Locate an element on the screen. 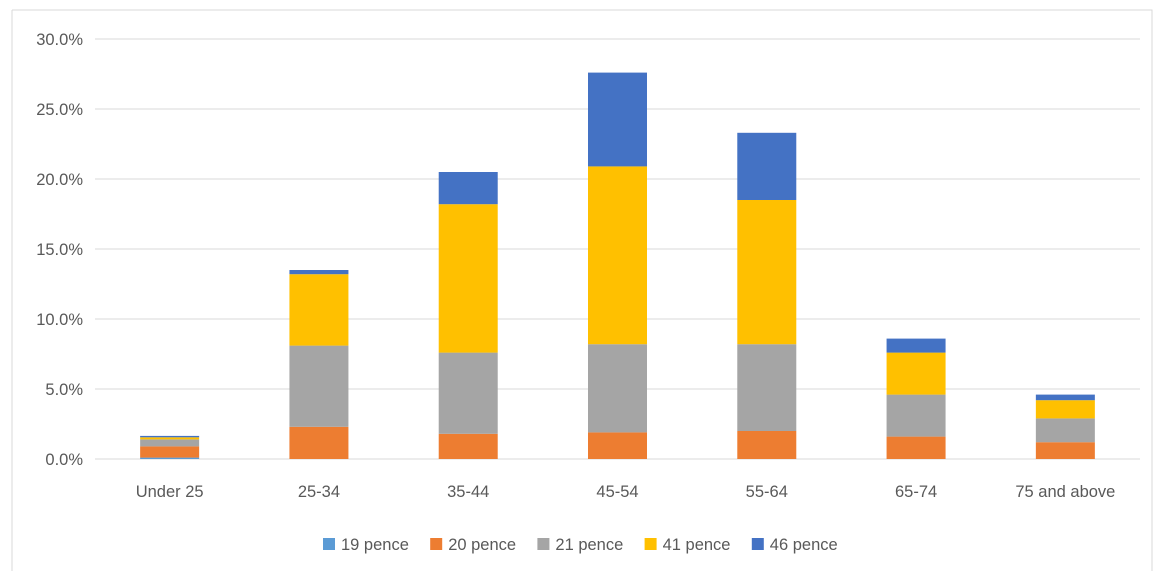  x-tick-label: 65-74 is located at coordinates (916, 492).